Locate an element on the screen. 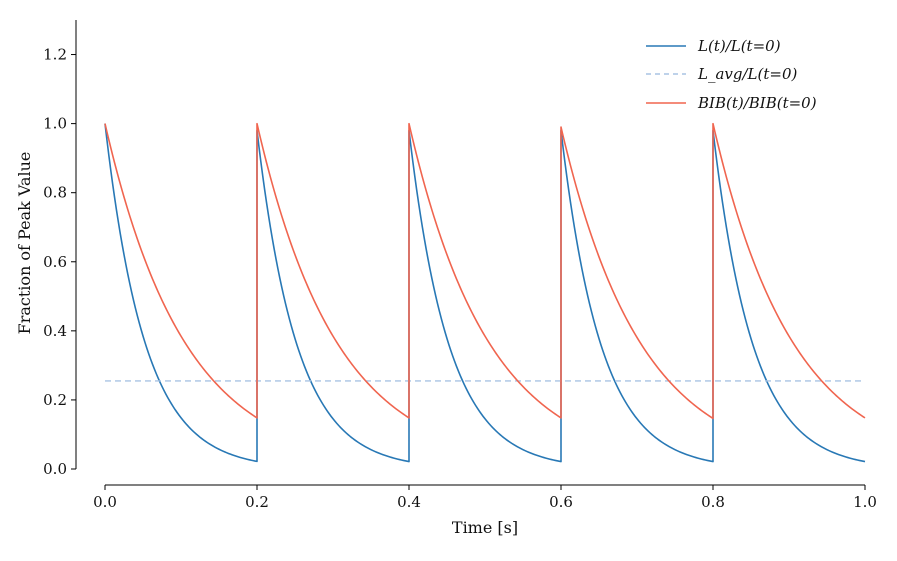 This screenshot has width=897, height=561. y-tick-label: 0.2 is located at coordinates (55, 400).